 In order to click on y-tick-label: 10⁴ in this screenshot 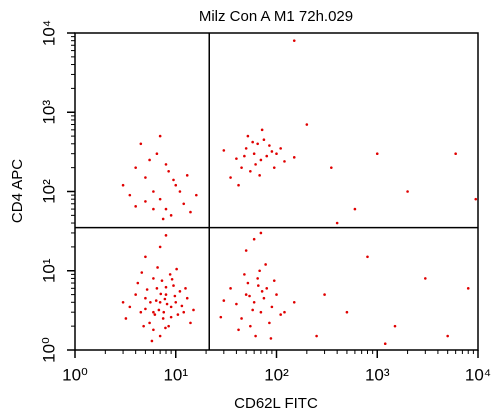, I will do `click(48, 33)`.